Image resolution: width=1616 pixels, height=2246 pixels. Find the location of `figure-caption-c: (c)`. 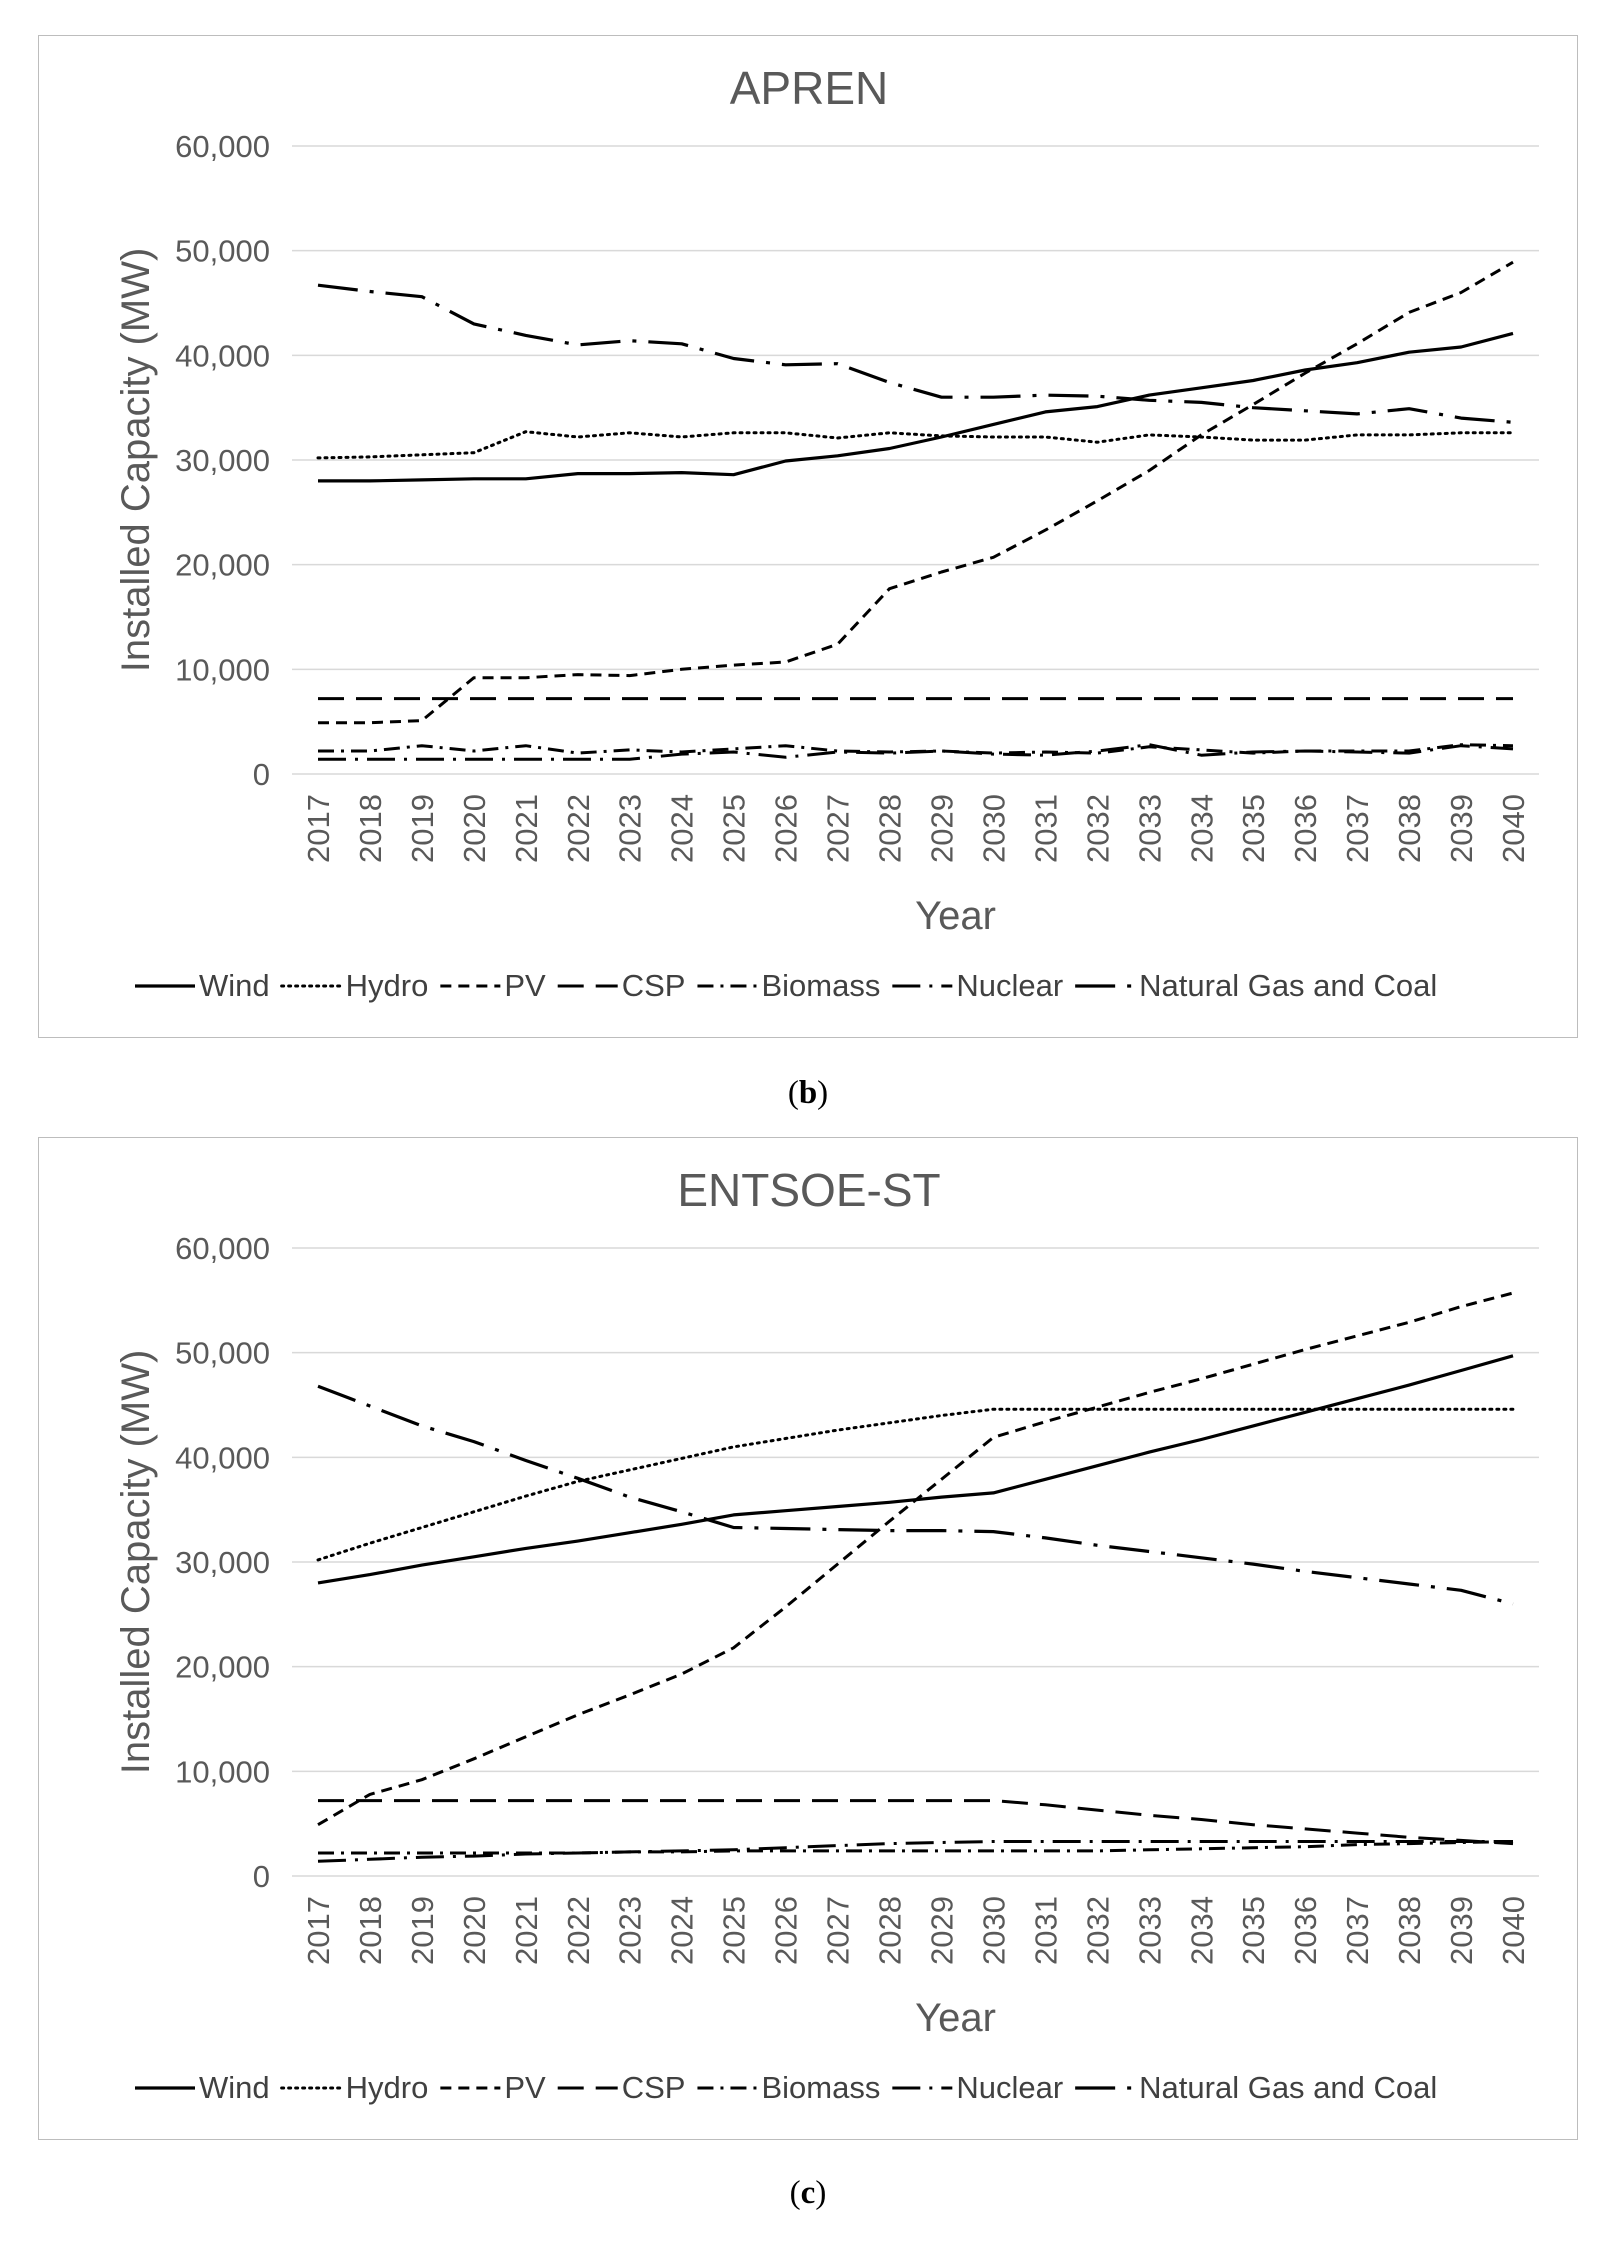

figure-caption-c: (c) is located at coordinates (808, 2193).